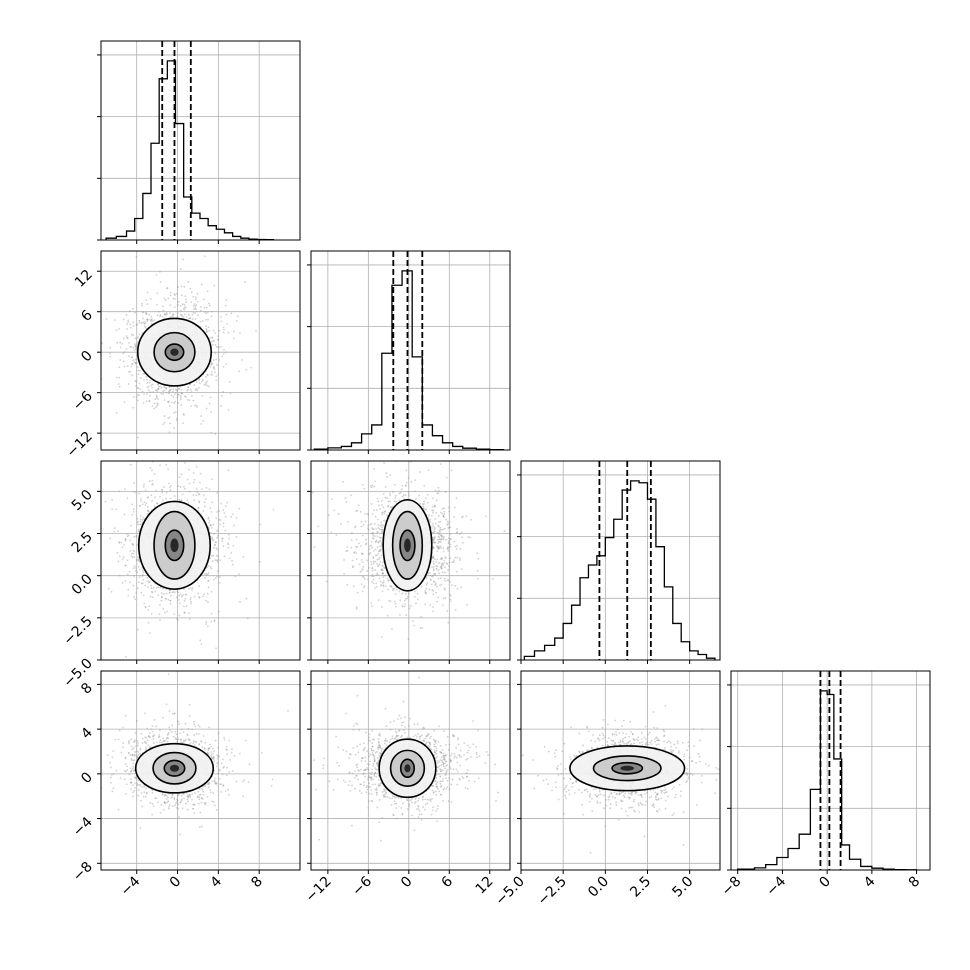 The height and width of the screenshot is (970, 970). What do you see at coordinates (870, 882) in the screenshot?
I see `x-tick-label: 4` at bounding box center [870, 882].